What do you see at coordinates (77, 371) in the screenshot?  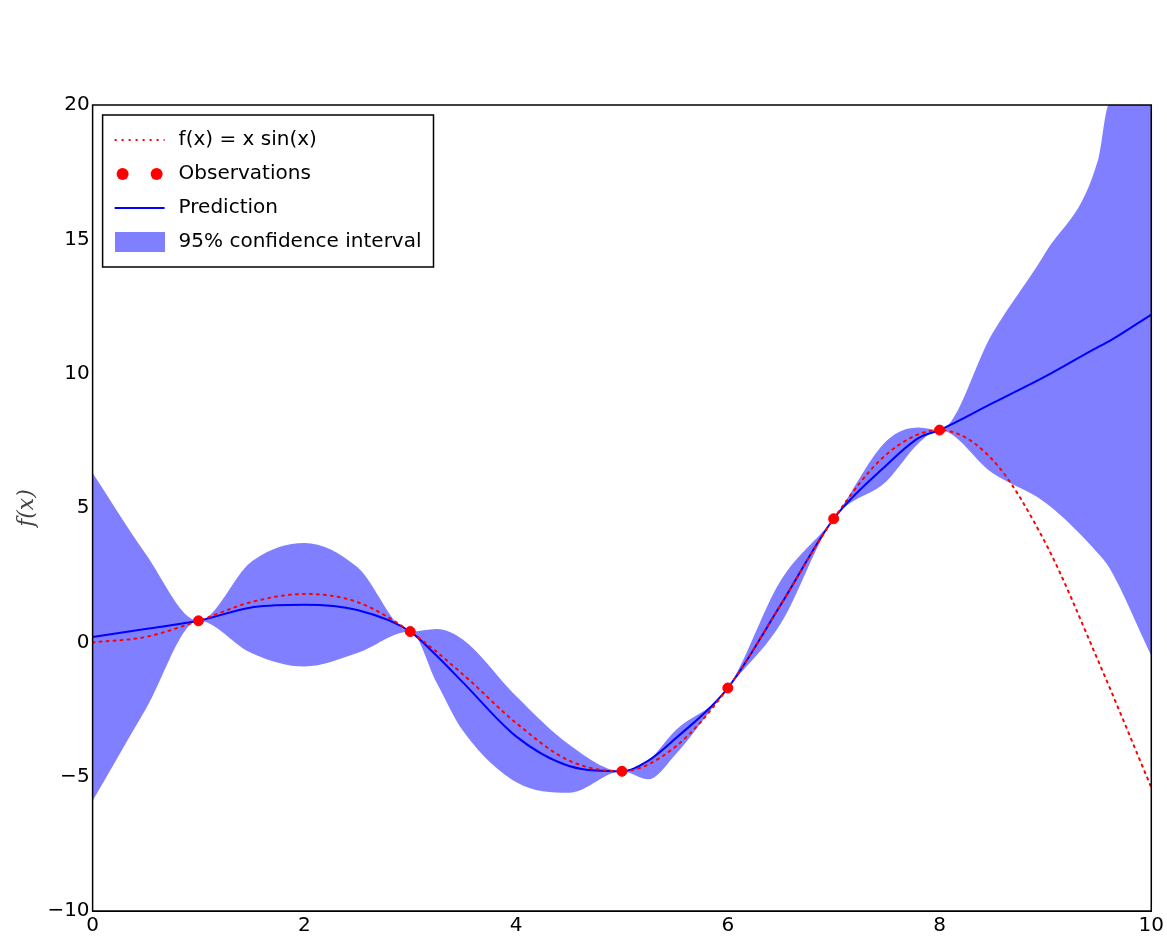 I see `y-tick-label: 10` at bounding box center [77, 371].